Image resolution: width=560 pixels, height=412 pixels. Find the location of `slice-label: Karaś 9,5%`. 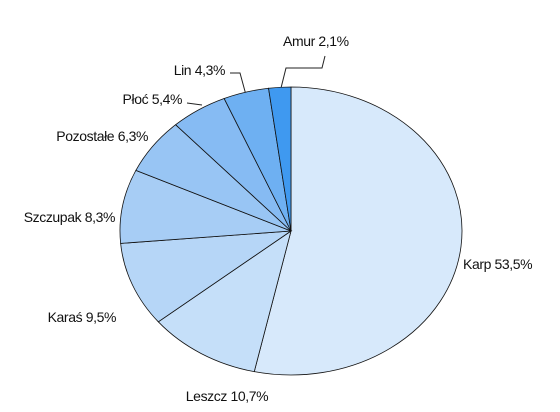

slice-label: Karaś 9,5% is located at coordinates (82, 317).